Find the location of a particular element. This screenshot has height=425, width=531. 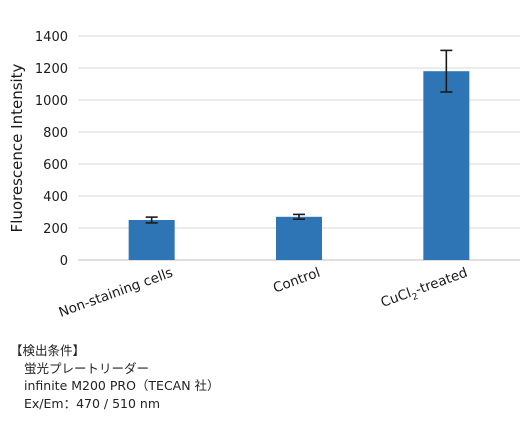

x-tick-label-text: -treated is located at coordinates (441, 282).